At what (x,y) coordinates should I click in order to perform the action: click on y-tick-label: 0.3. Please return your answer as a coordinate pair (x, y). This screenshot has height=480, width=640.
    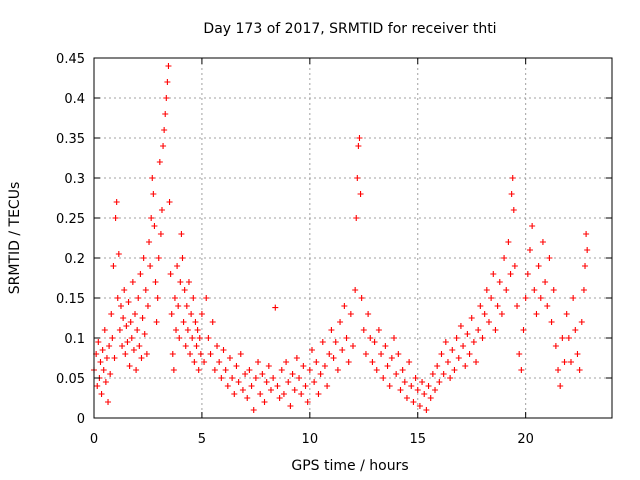
    Looking at the image, I should click on (74, 179).